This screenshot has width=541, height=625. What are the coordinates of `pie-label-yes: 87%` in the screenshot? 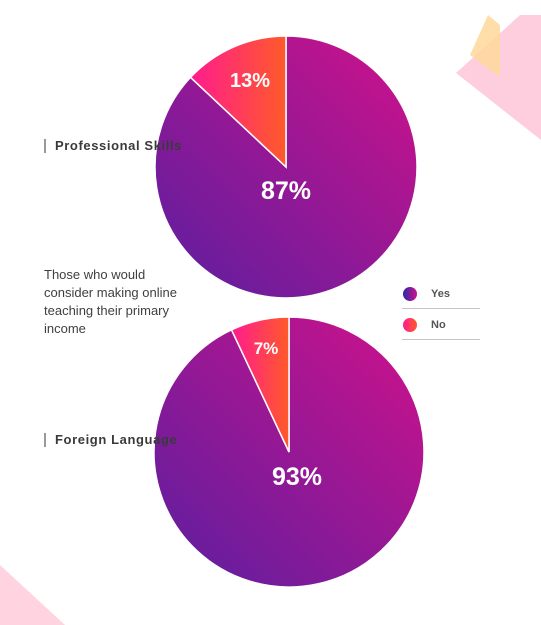 It's located at (286, 191).